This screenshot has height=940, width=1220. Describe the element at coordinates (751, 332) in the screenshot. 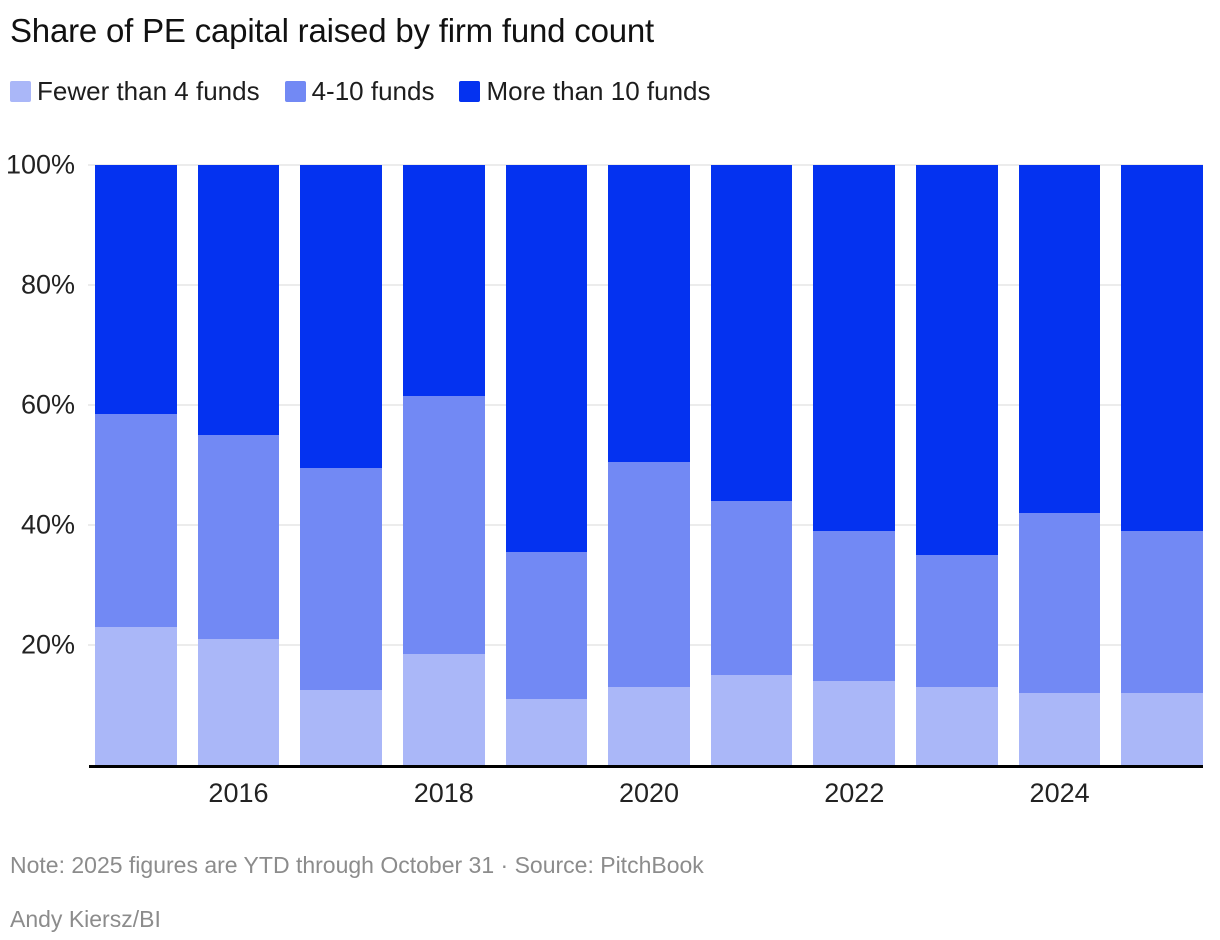

I see `bar-2021-segment-more-than-10-funds` at that location.